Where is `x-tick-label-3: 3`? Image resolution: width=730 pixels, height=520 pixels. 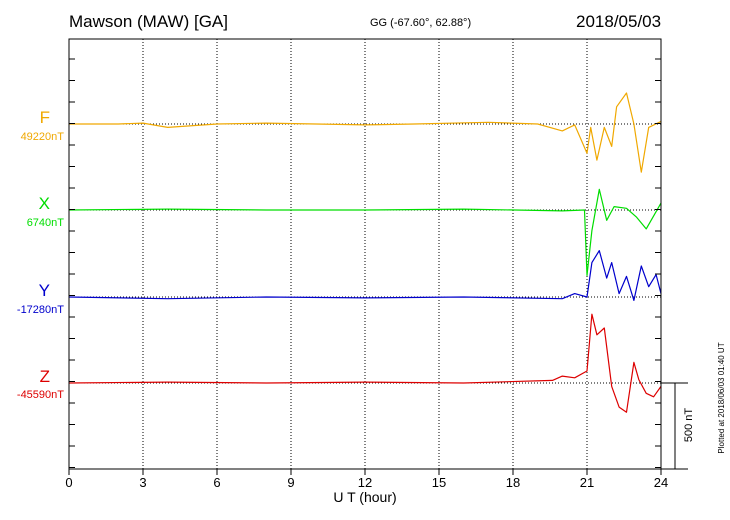 x-tick-label-3: 3 is located at coordinates (142, 482).